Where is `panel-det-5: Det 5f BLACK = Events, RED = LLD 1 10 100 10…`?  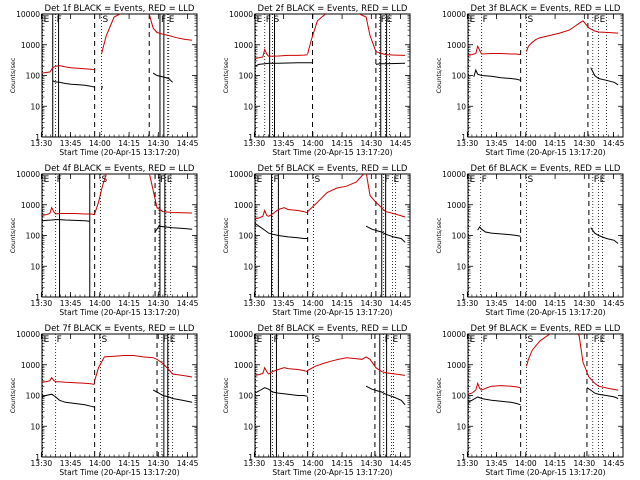
panel-det-5: Det 5f BLACK = Events, RED = LLD 1 10 100 10… is located at coordinates (317, 240).